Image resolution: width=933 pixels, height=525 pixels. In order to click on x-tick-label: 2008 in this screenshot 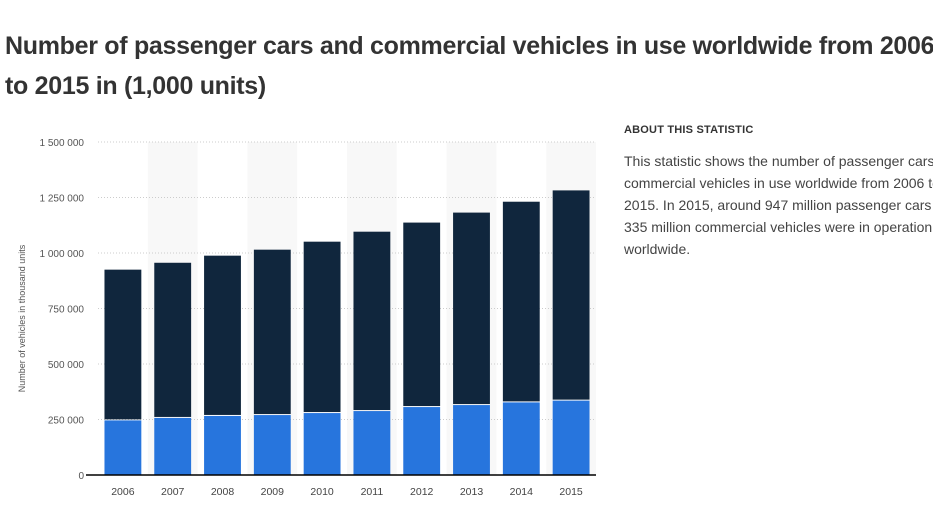, I will do `click(223, 492)`.